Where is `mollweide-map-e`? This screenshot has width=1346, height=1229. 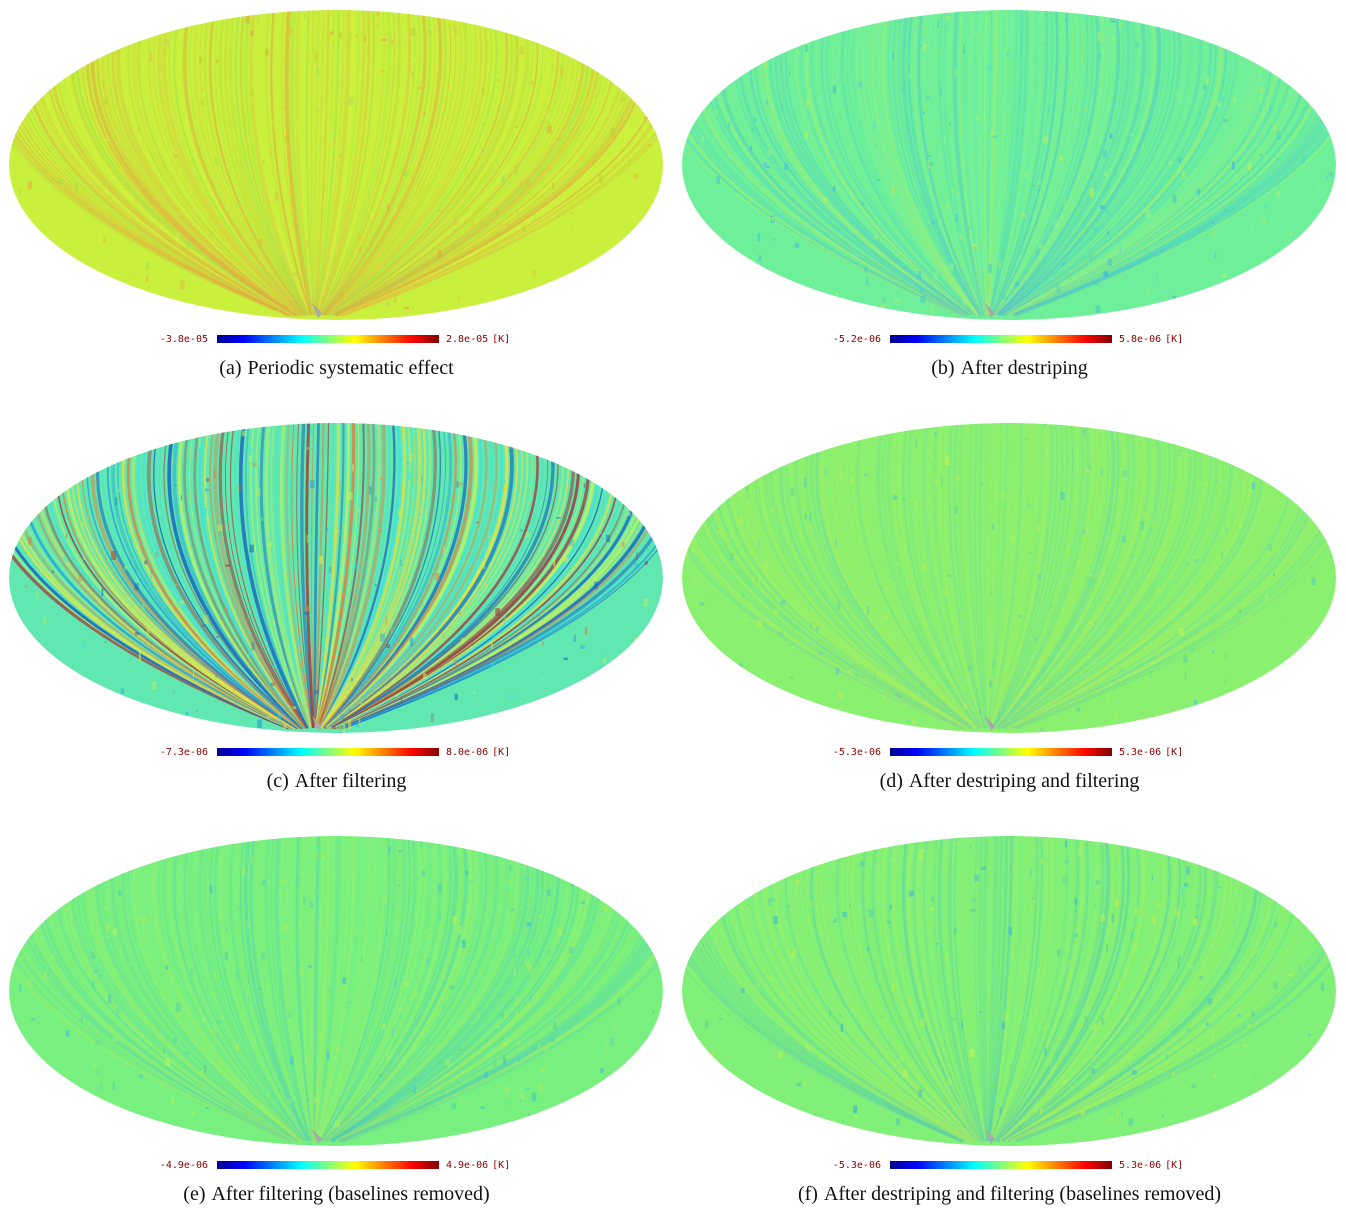 mollweide-map-e is located at coordinates (336, 991).